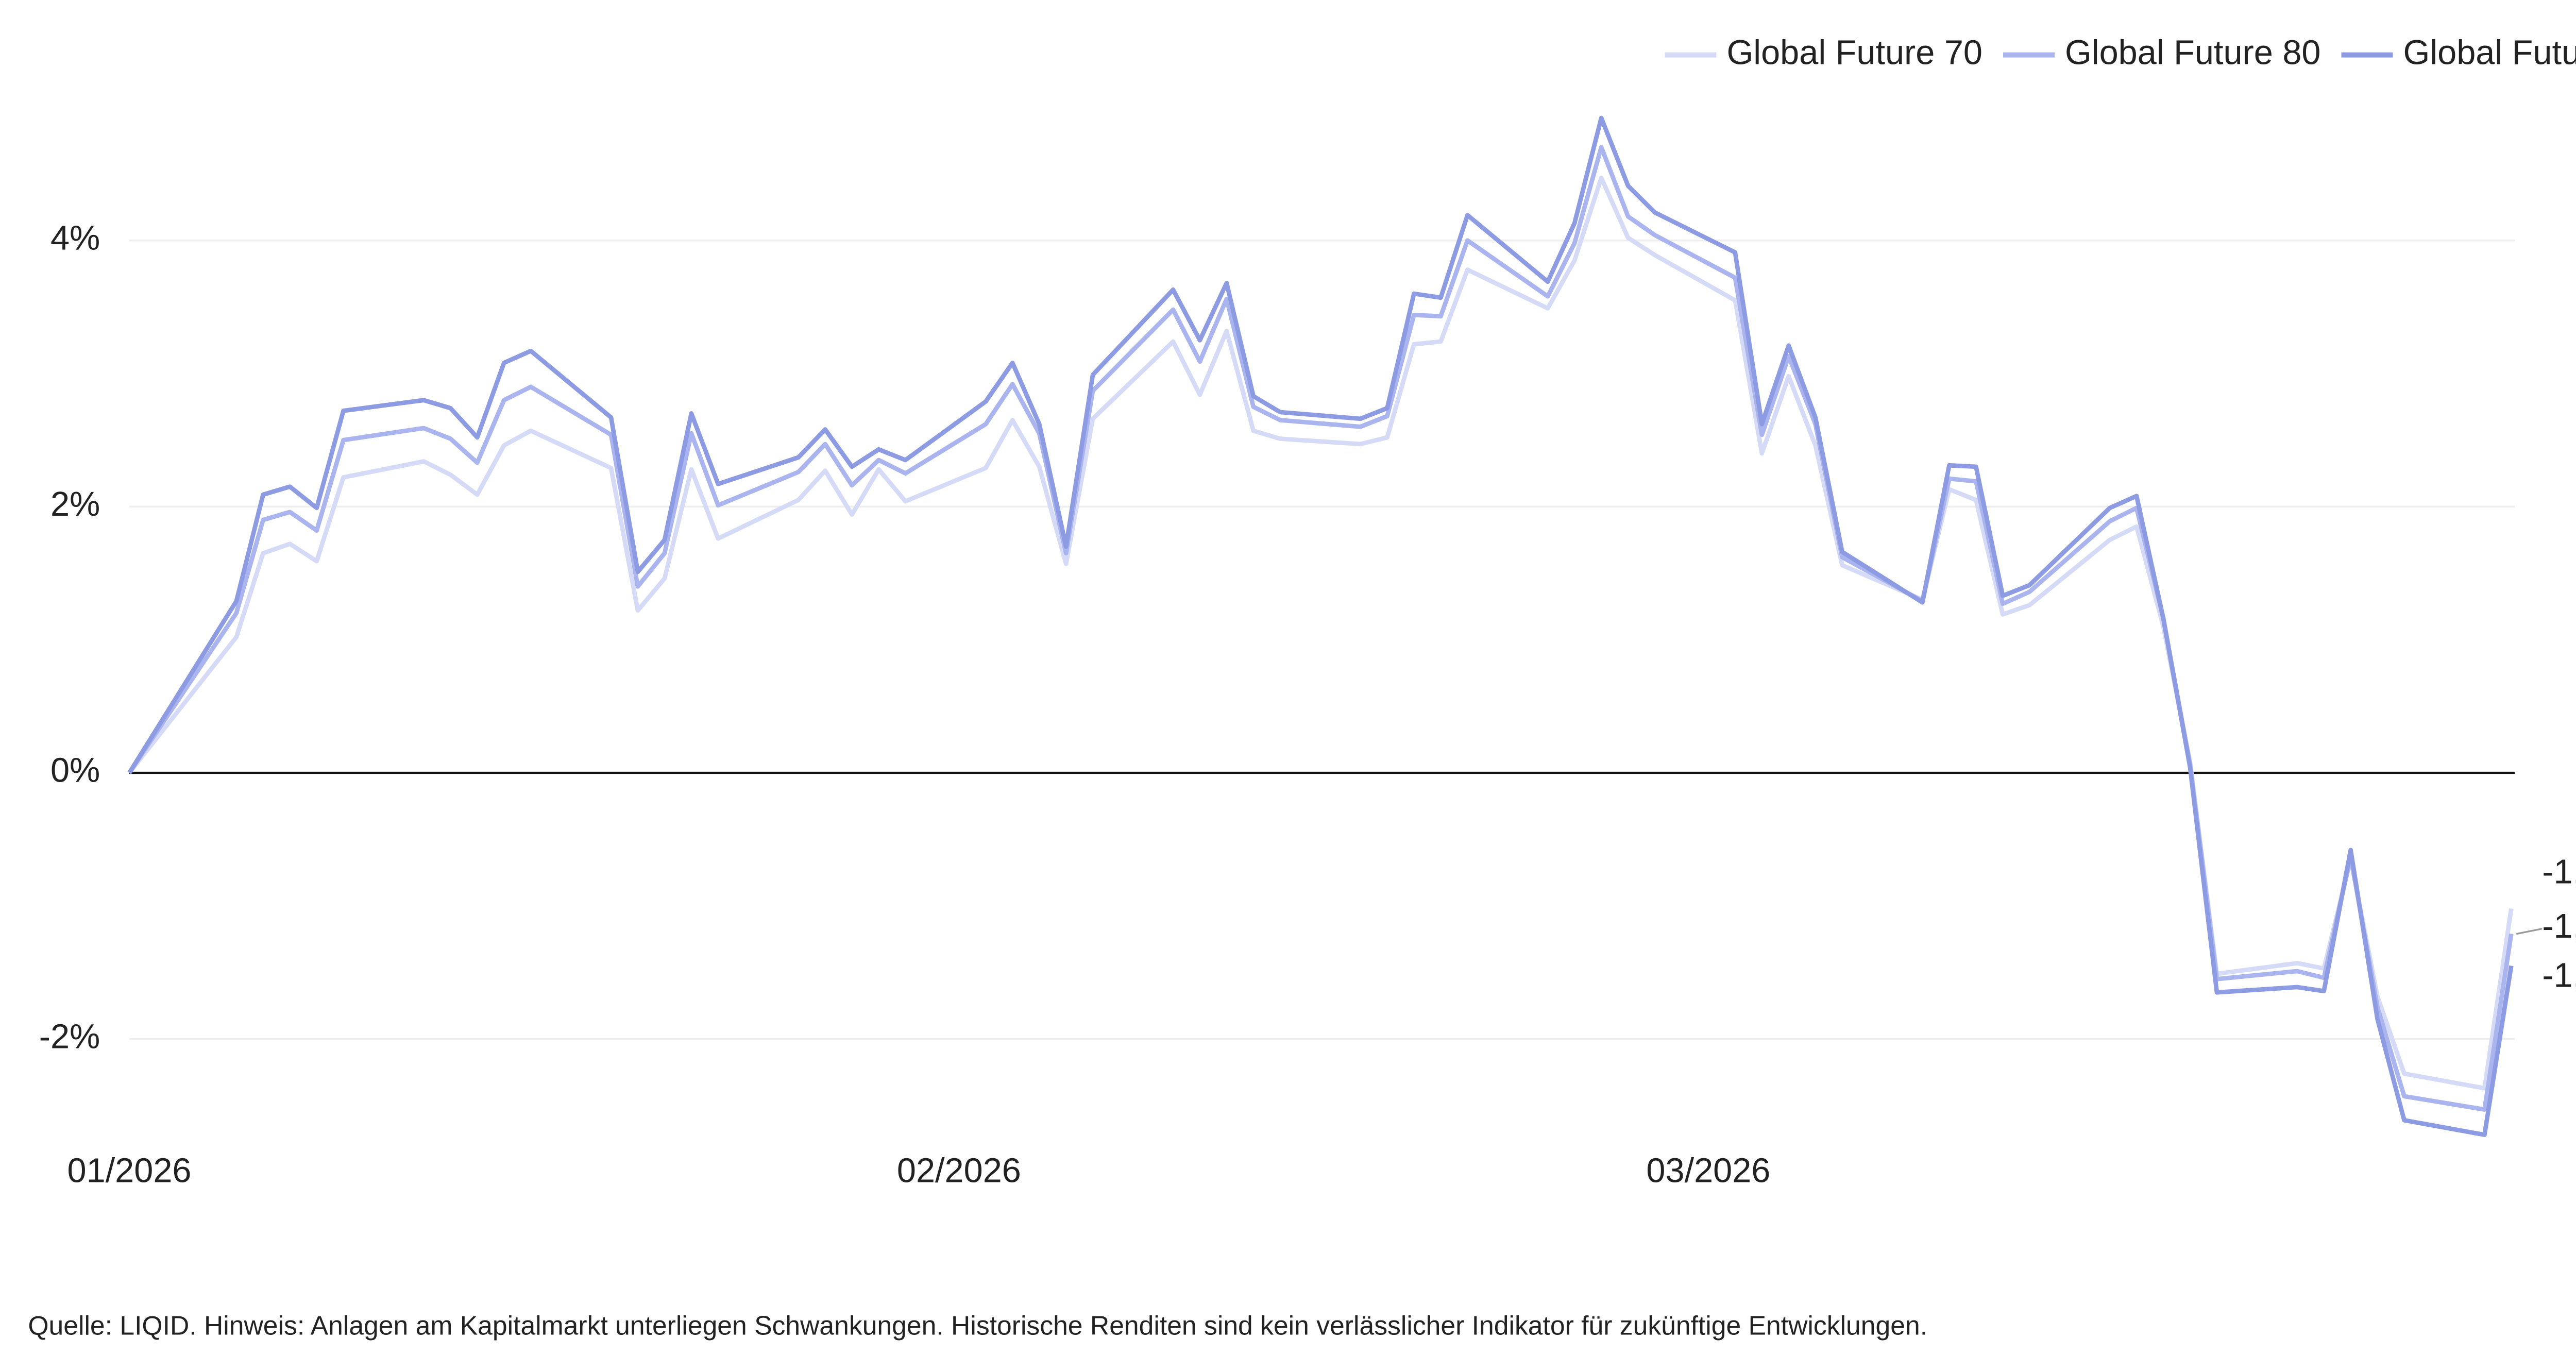 The image size is (2576, 1355). I want to click on x-tick-label: 03/2026, so click(1708, 1170).